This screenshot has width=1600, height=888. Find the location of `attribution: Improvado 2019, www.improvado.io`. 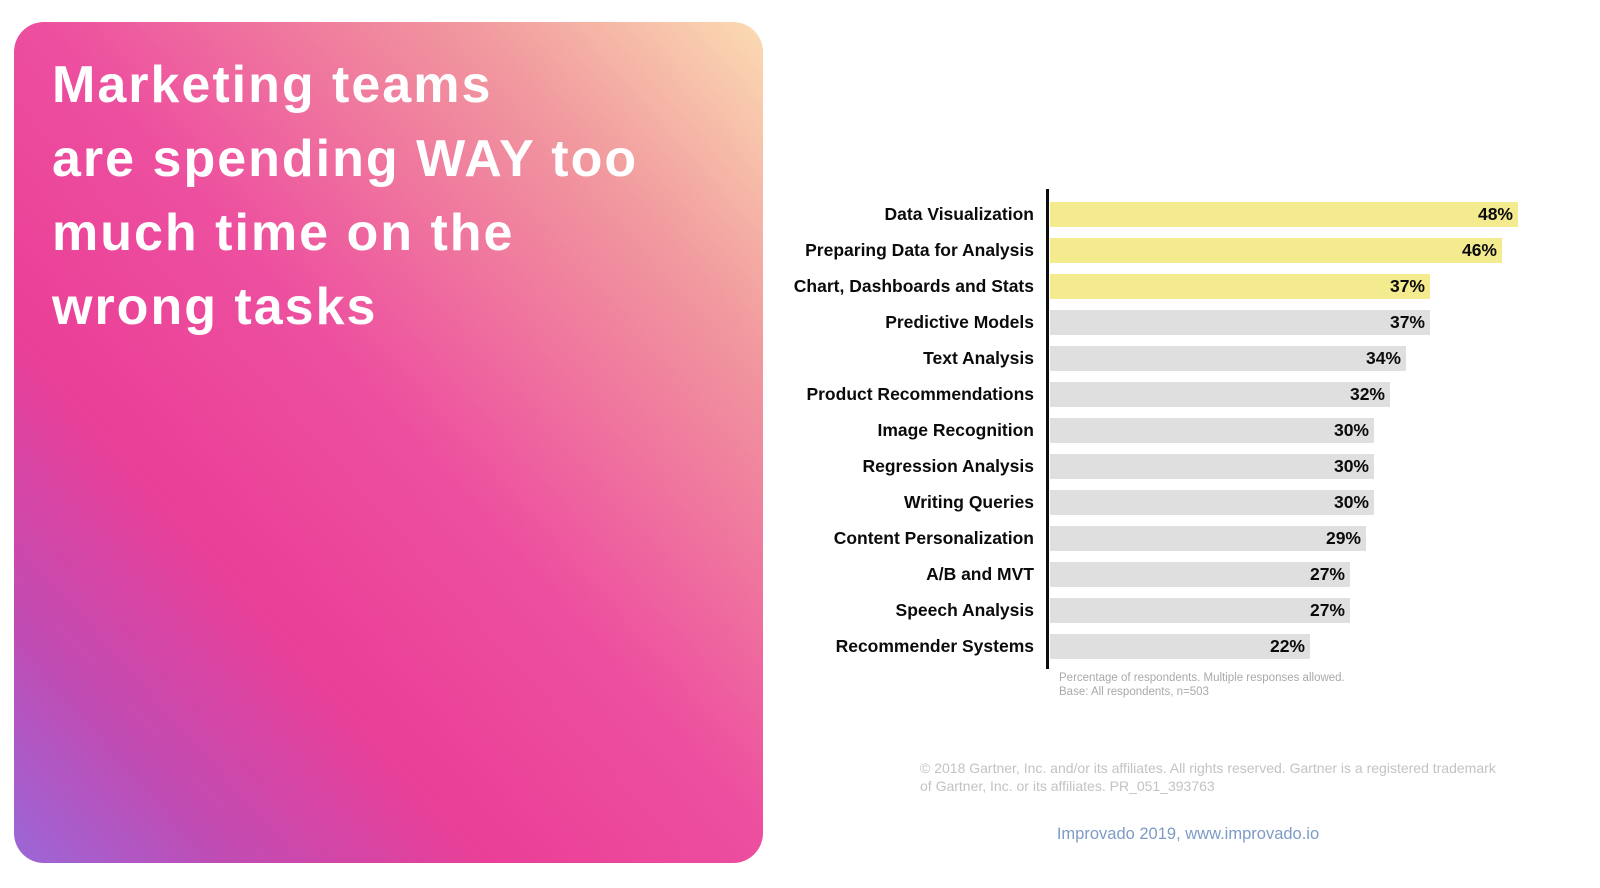

attribution: Improvado 2019, www.improvado.io is located at coordinates (1188, 834).